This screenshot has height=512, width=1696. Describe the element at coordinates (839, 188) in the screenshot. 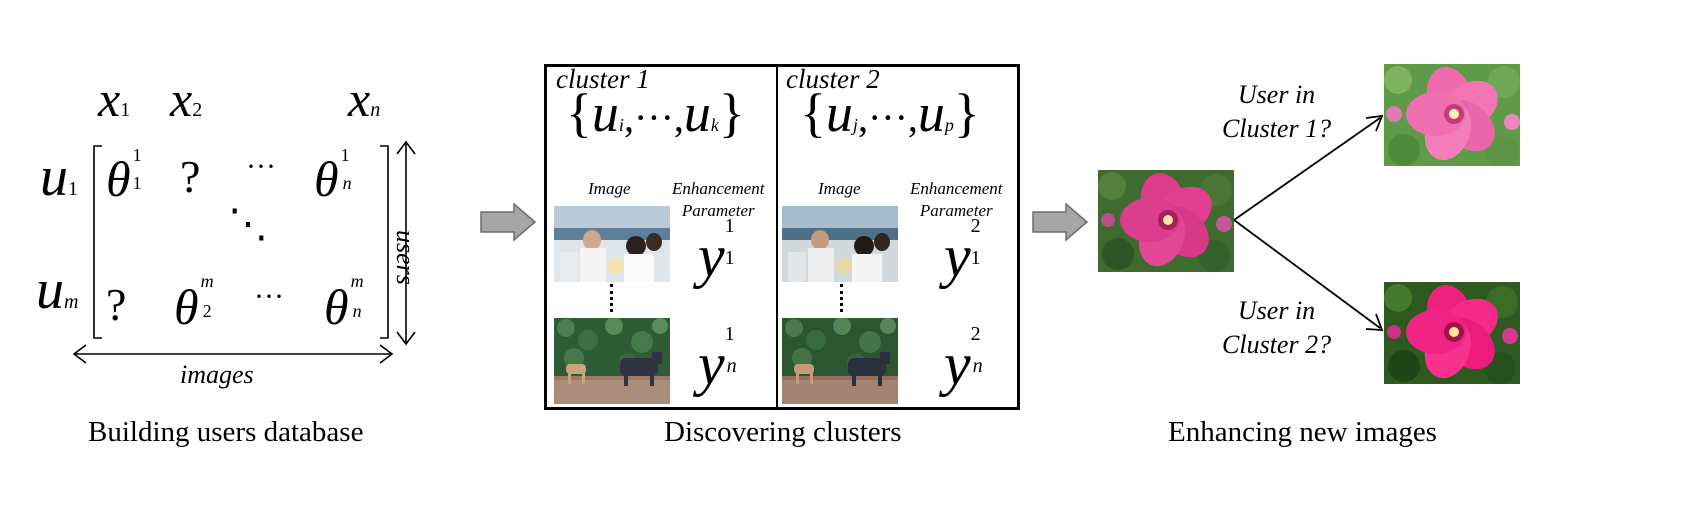

I see `cluster-2-image-header: Image` at that location.